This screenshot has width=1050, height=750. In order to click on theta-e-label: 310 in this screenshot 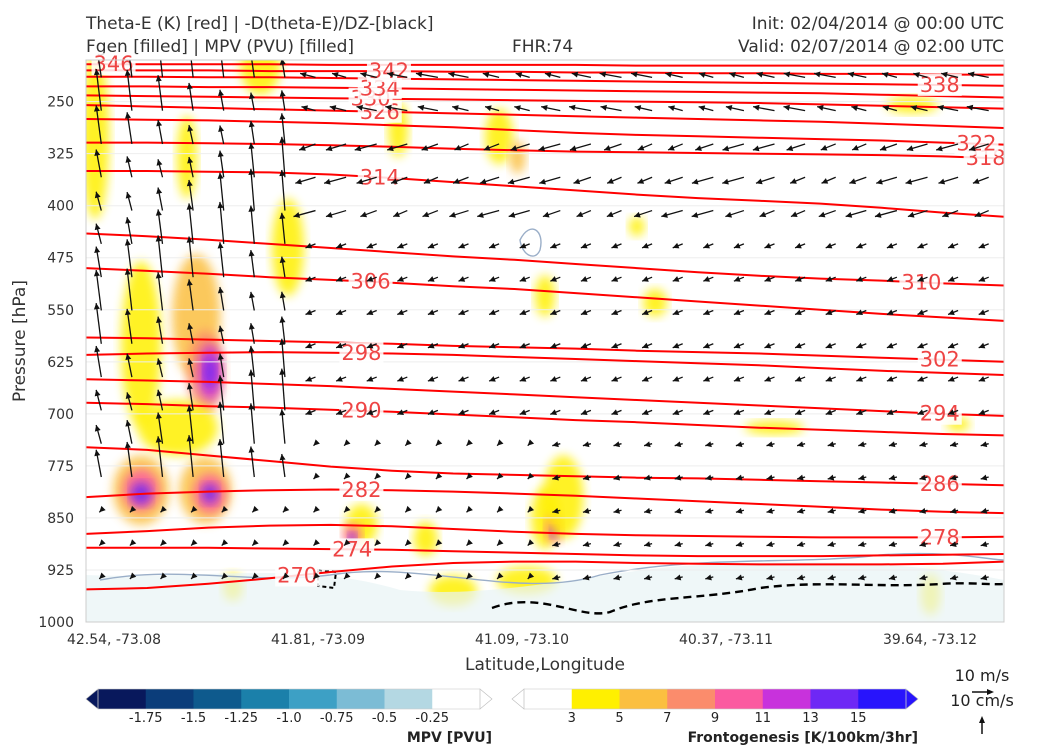, I will do `click(921, 282)`.